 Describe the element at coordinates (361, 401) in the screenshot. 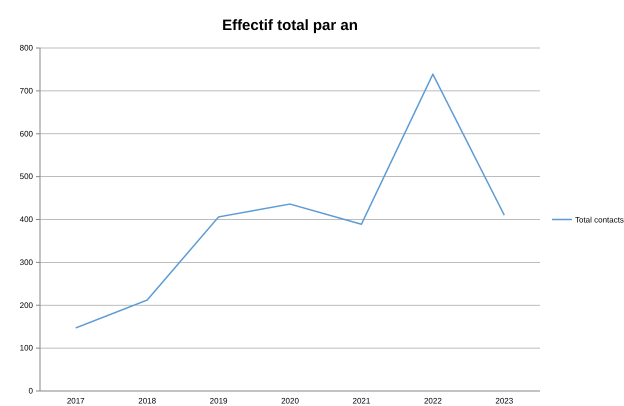

I see `x-tick-label: 2021` at that location.